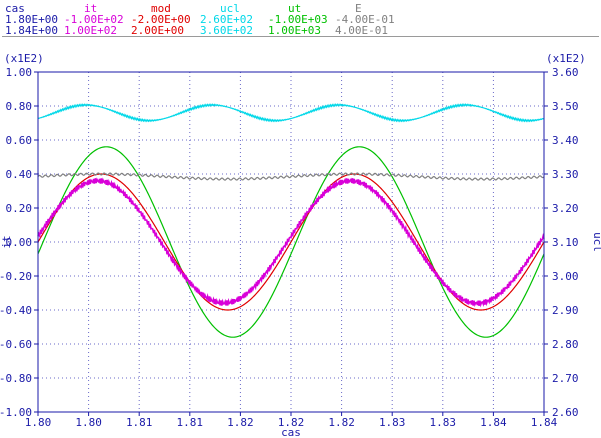  What do you see at coordinates (19, 72) in the screenshot?
I see `y-left-tick-label: 1.00` at bounding box center [19, 72].